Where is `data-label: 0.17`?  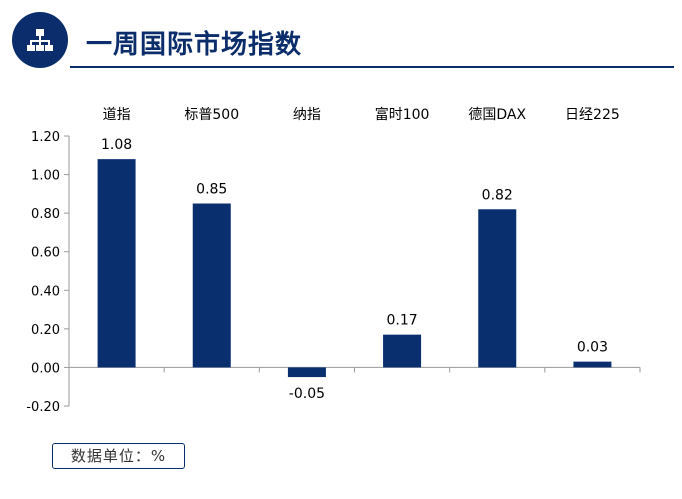 data-label: 0.17 is located at coordinates (401, 321).